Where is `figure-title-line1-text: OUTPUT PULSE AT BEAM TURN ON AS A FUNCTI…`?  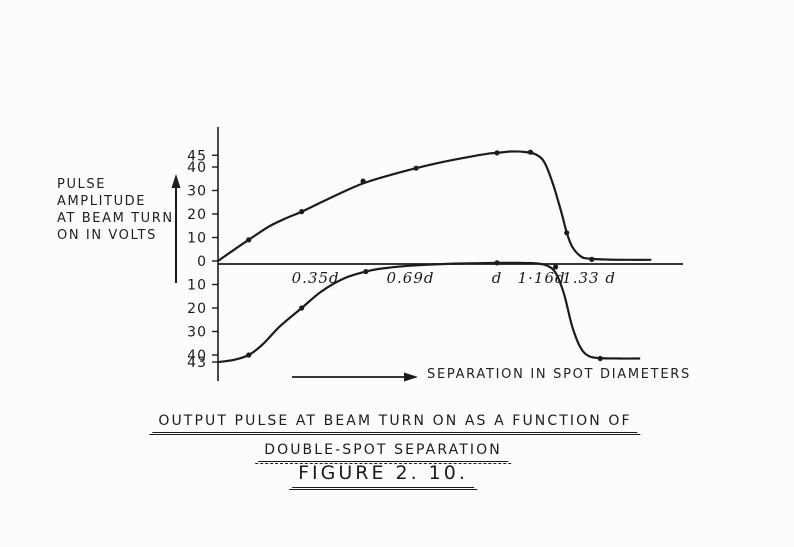 figure-title-line1-text: OUTPUT PULSE AT BEAM TURN ON AS A FUNCTI… is located at coordinates (395, 424).